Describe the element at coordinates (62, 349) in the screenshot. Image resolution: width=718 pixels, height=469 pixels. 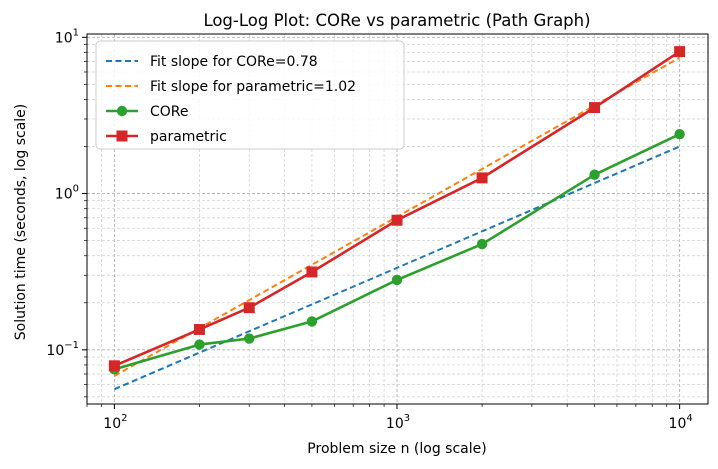
I see `y-tick-label: 10⁻¹` at that location.